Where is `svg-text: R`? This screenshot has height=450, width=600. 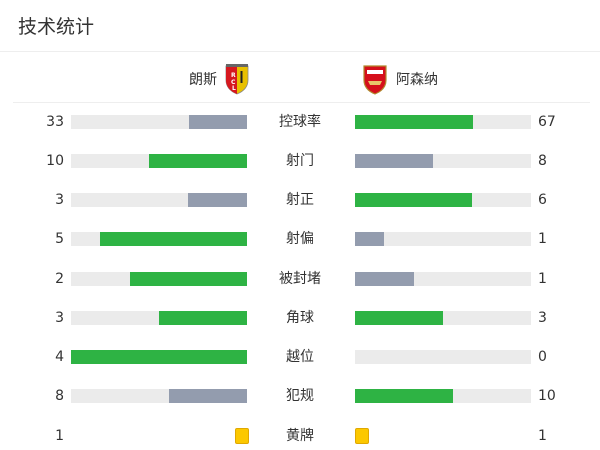 svg-text: R is located at coordinates (233, 75).